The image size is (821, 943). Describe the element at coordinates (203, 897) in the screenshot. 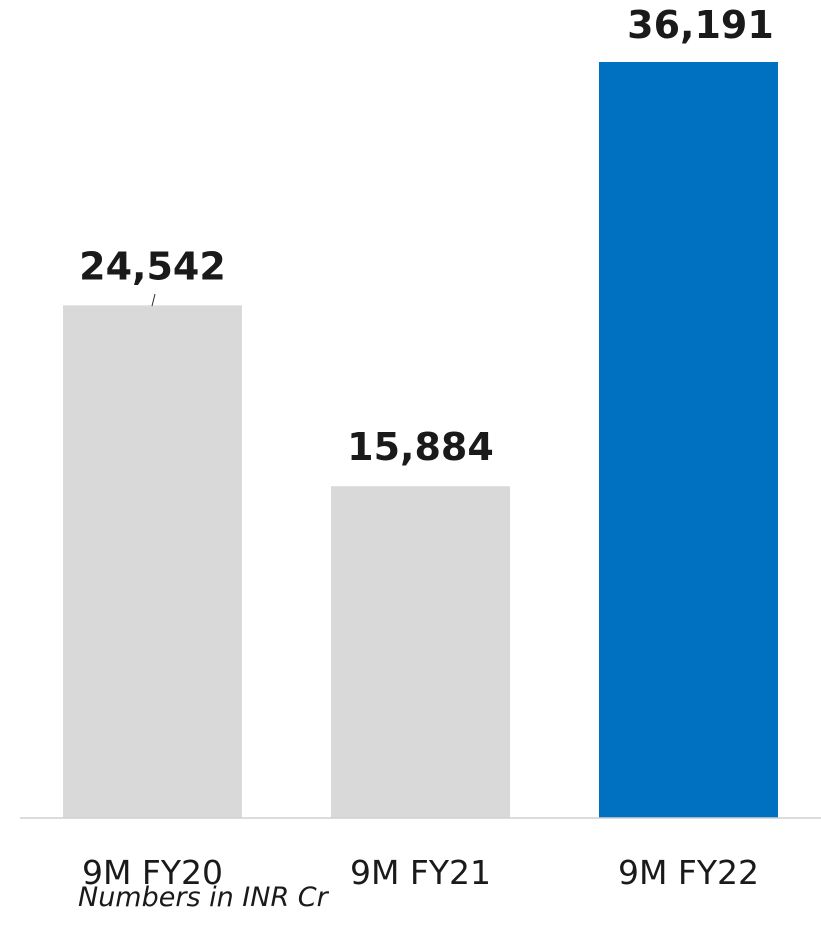

I see `units-note: Numbers in INR Cr` at that location.